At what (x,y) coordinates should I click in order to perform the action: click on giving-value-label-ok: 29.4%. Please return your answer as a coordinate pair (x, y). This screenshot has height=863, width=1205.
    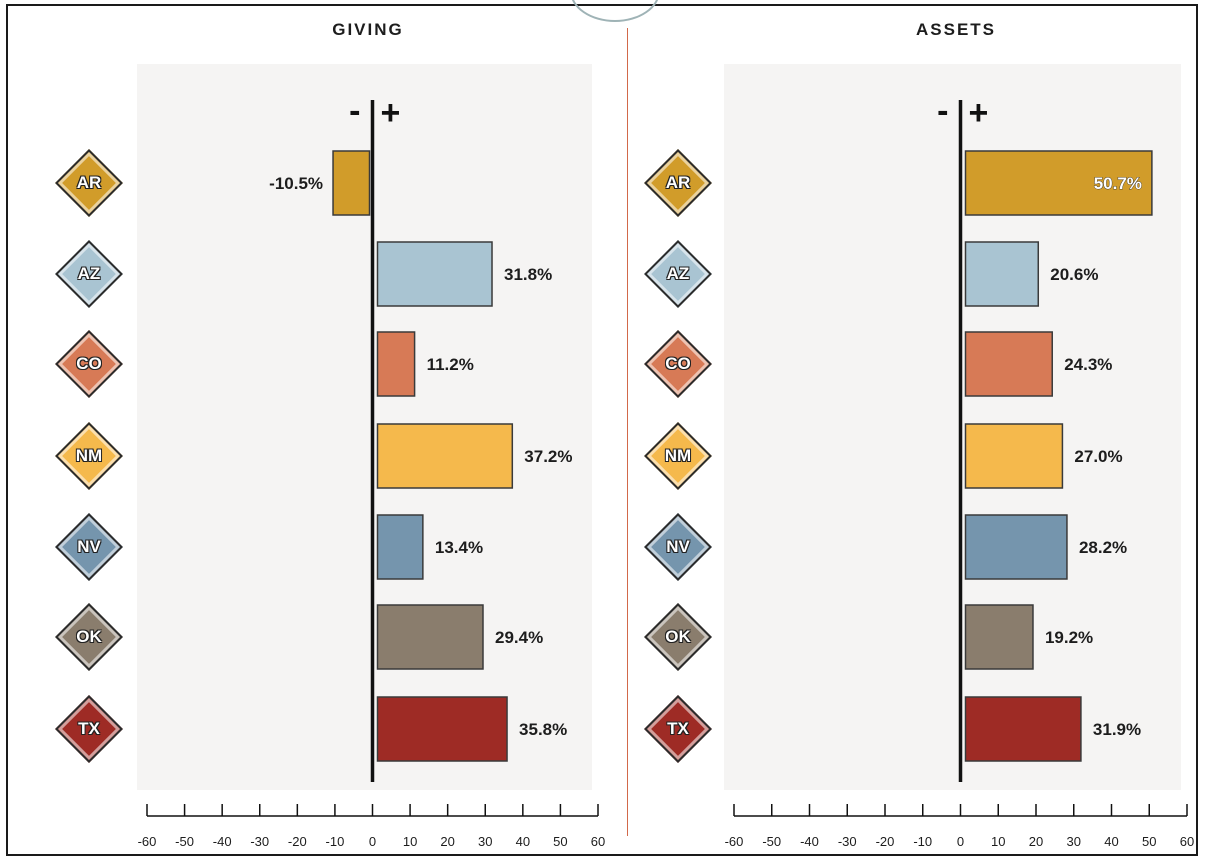
    Looking at the image, I should click on (519, 637).